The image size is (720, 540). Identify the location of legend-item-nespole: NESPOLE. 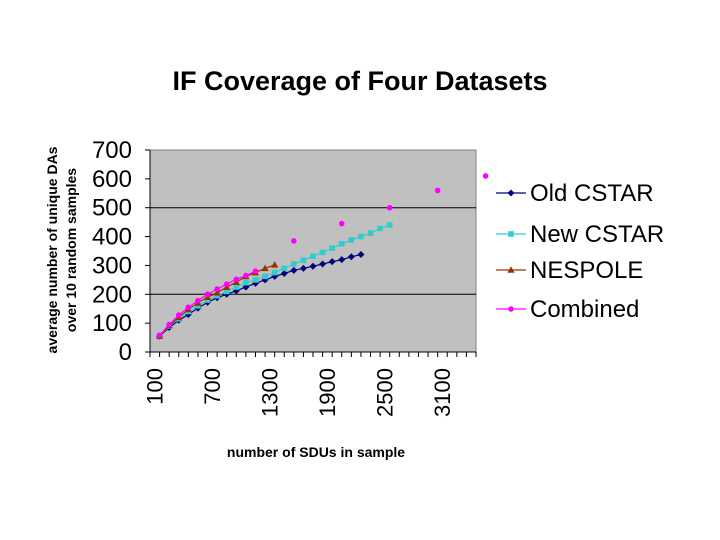
(569, 270).